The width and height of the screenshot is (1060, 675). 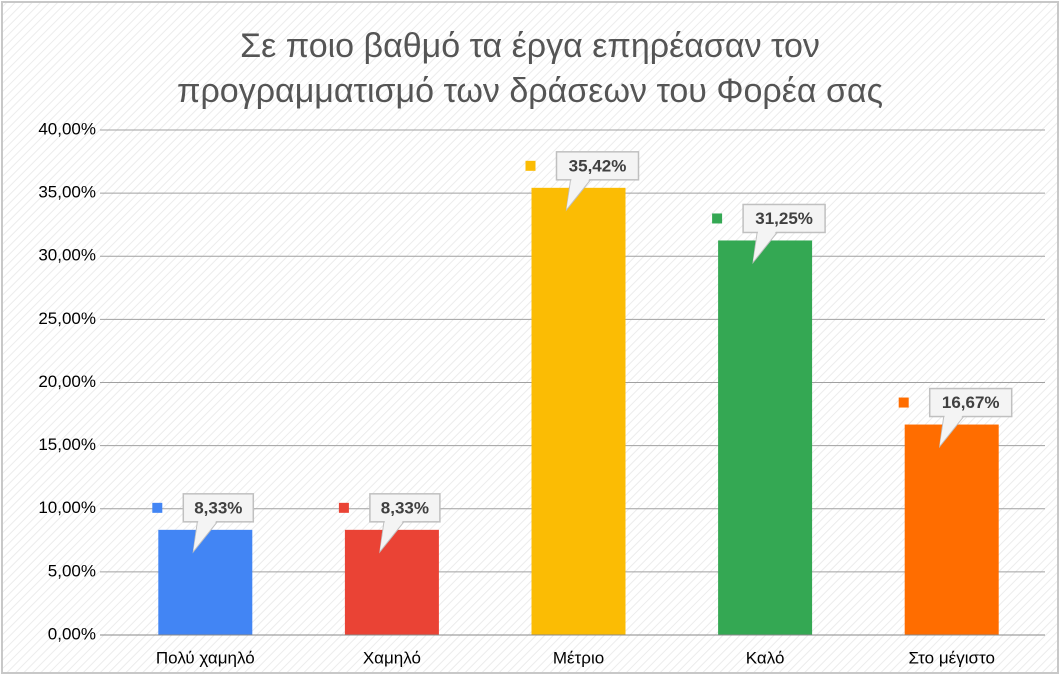 I want to click on y-tick-label: 0,00%, so click(x=72, y=633).